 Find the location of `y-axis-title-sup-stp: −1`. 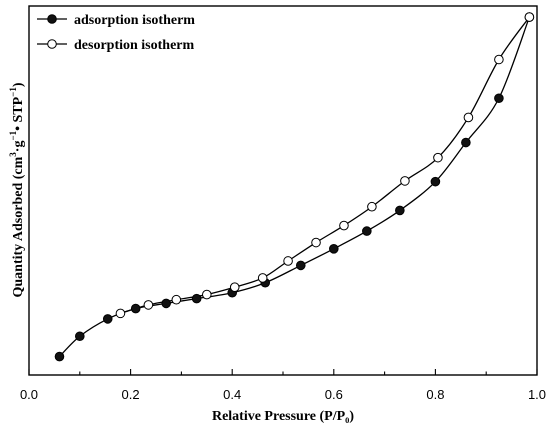

y-axis-title-sup-stp: −1 is located at coordinates (13, 92).